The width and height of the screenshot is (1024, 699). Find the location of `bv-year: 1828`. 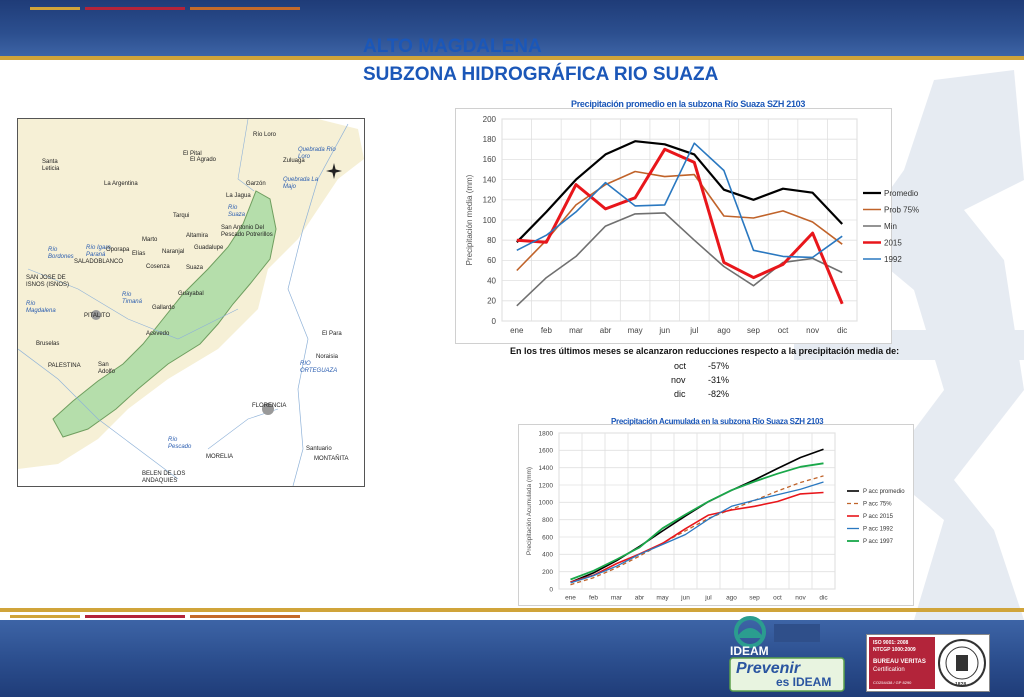

bv-year: 1828 is located at coordinates (961, 685).